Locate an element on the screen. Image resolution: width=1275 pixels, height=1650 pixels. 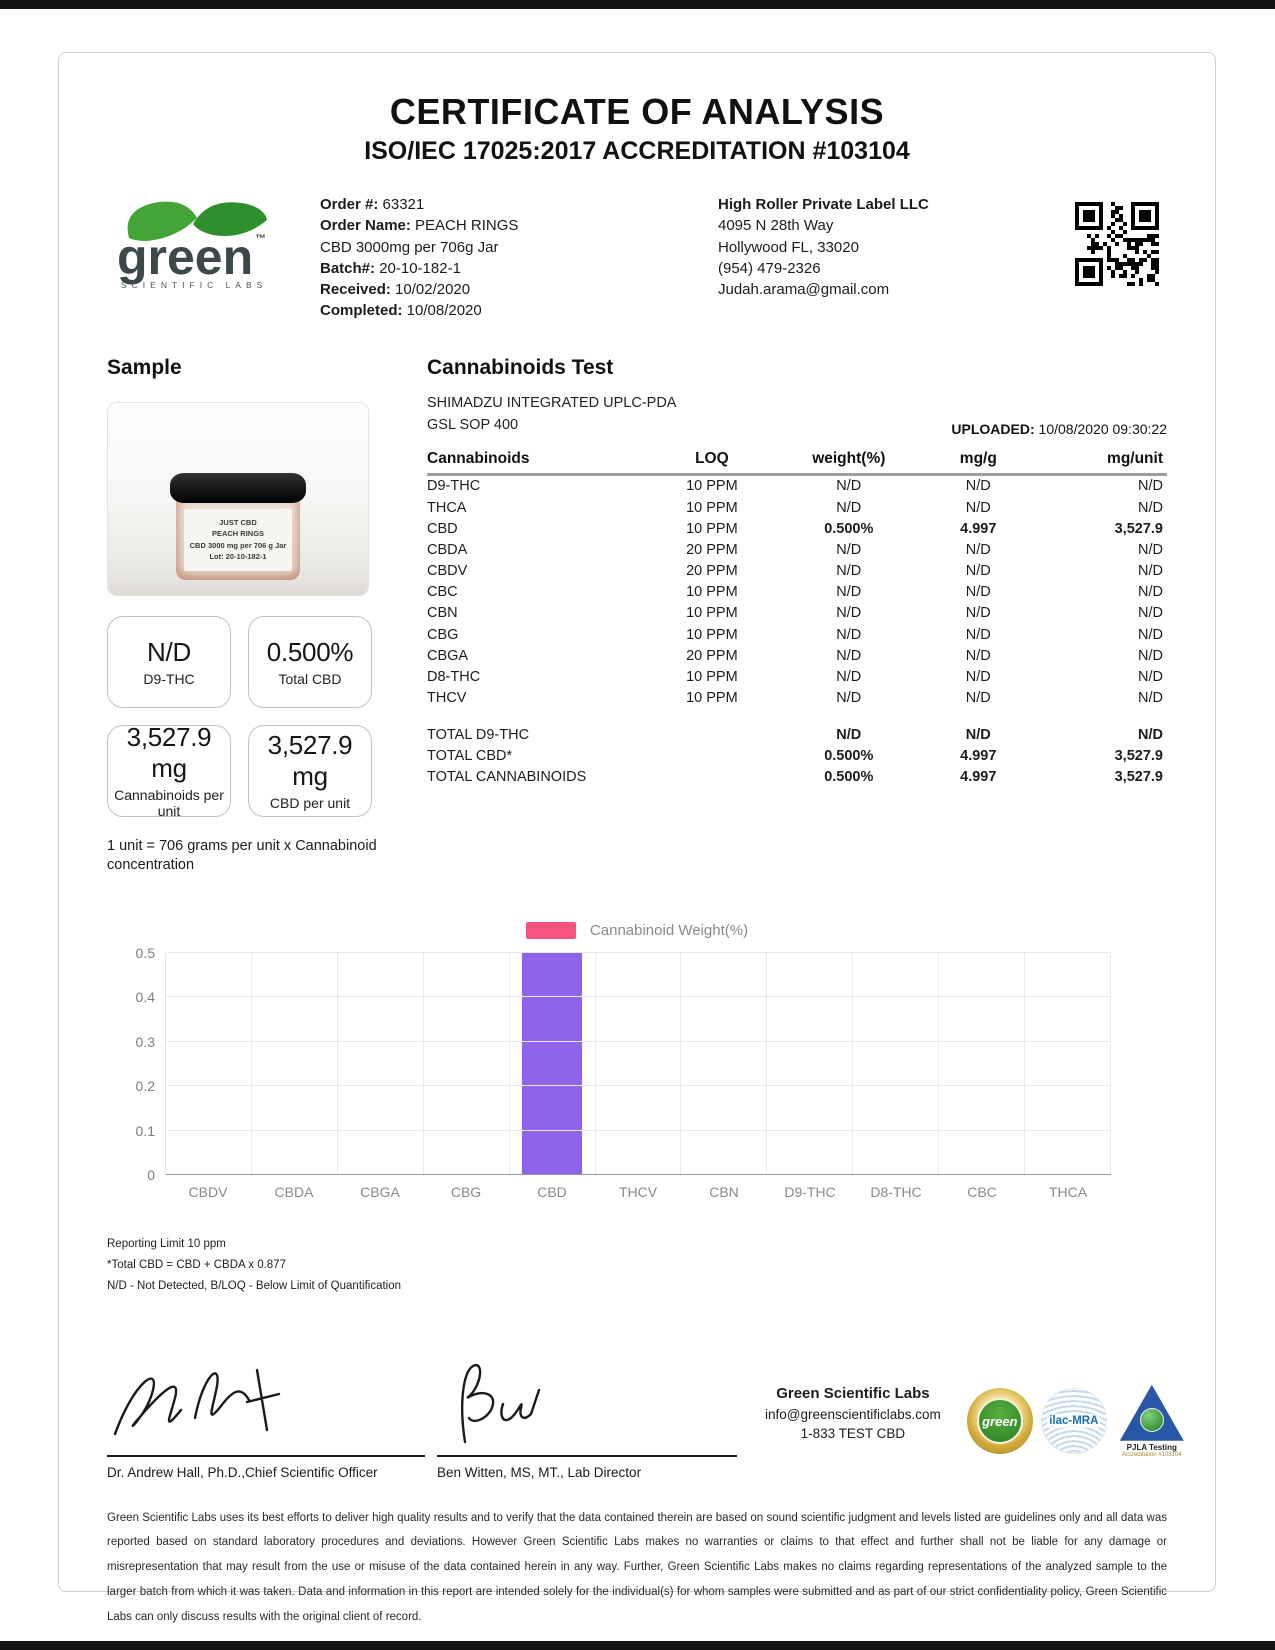
received-date: Received: 10/02/2020 is located at coordinates (395, 290).